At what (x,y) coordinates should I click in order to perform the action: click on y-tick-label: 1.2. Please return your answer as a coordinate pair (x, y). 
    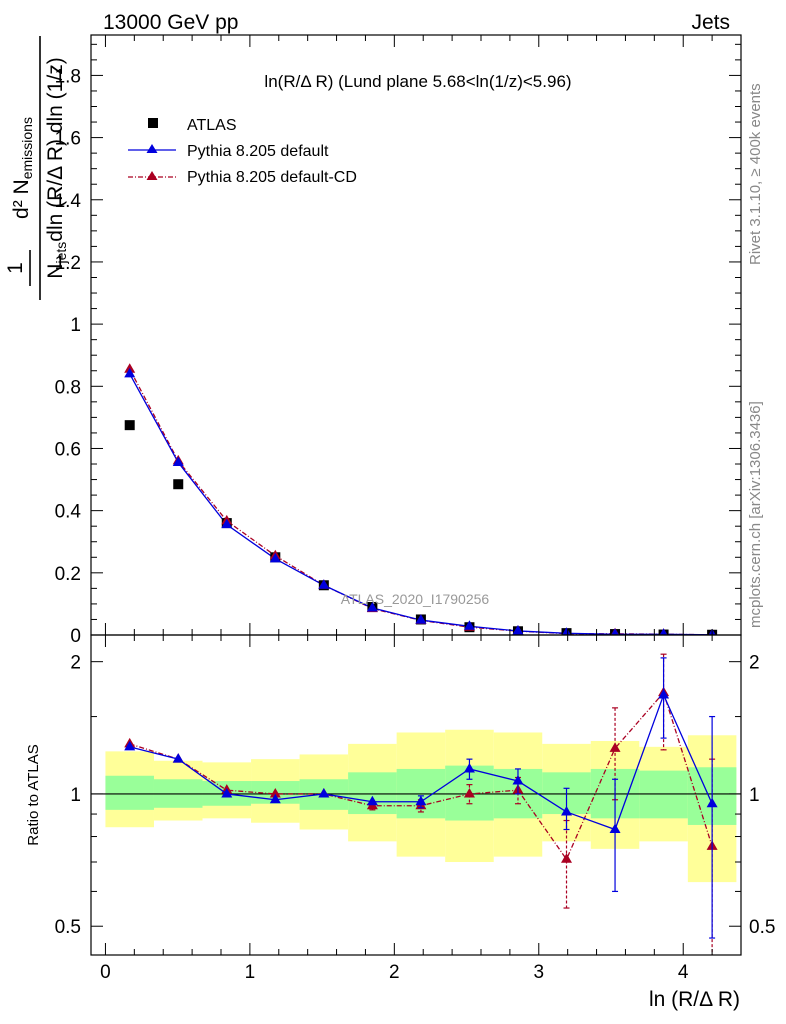
    Looking at the image, I should click on (68, 263).